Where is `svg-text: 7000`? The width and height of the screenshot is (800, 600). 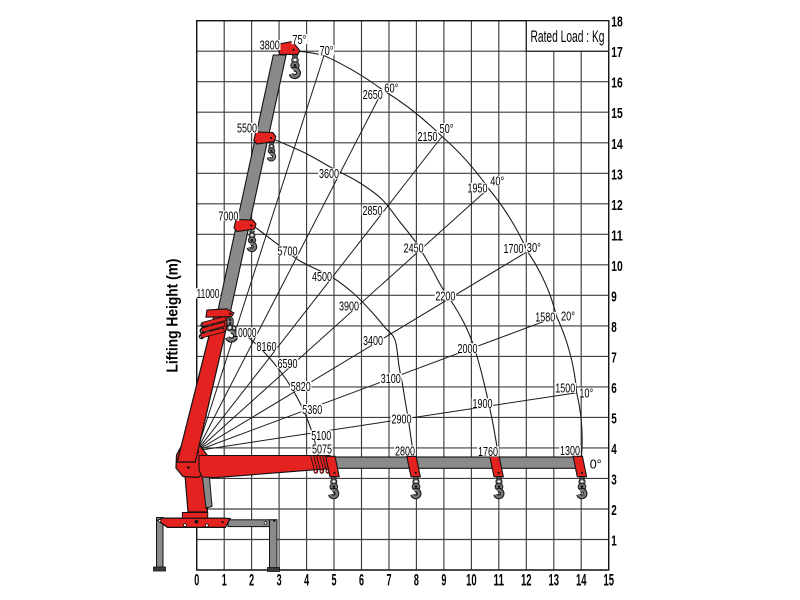
svg-text: 7000 is located at coordinates (228, 215).